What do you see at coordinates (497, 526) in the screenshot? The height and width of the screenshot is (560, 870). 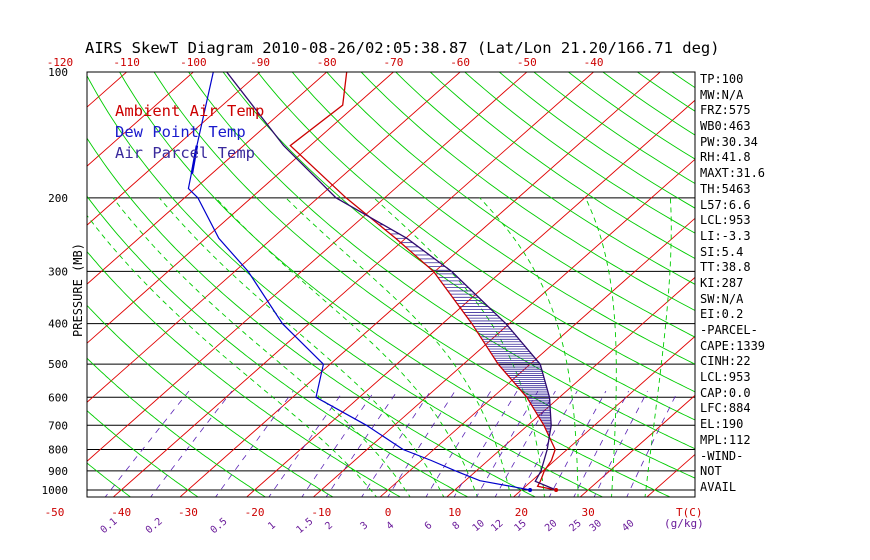 I see `mixing-ratio-tick-label: 12` at bounding box center [497, 526].